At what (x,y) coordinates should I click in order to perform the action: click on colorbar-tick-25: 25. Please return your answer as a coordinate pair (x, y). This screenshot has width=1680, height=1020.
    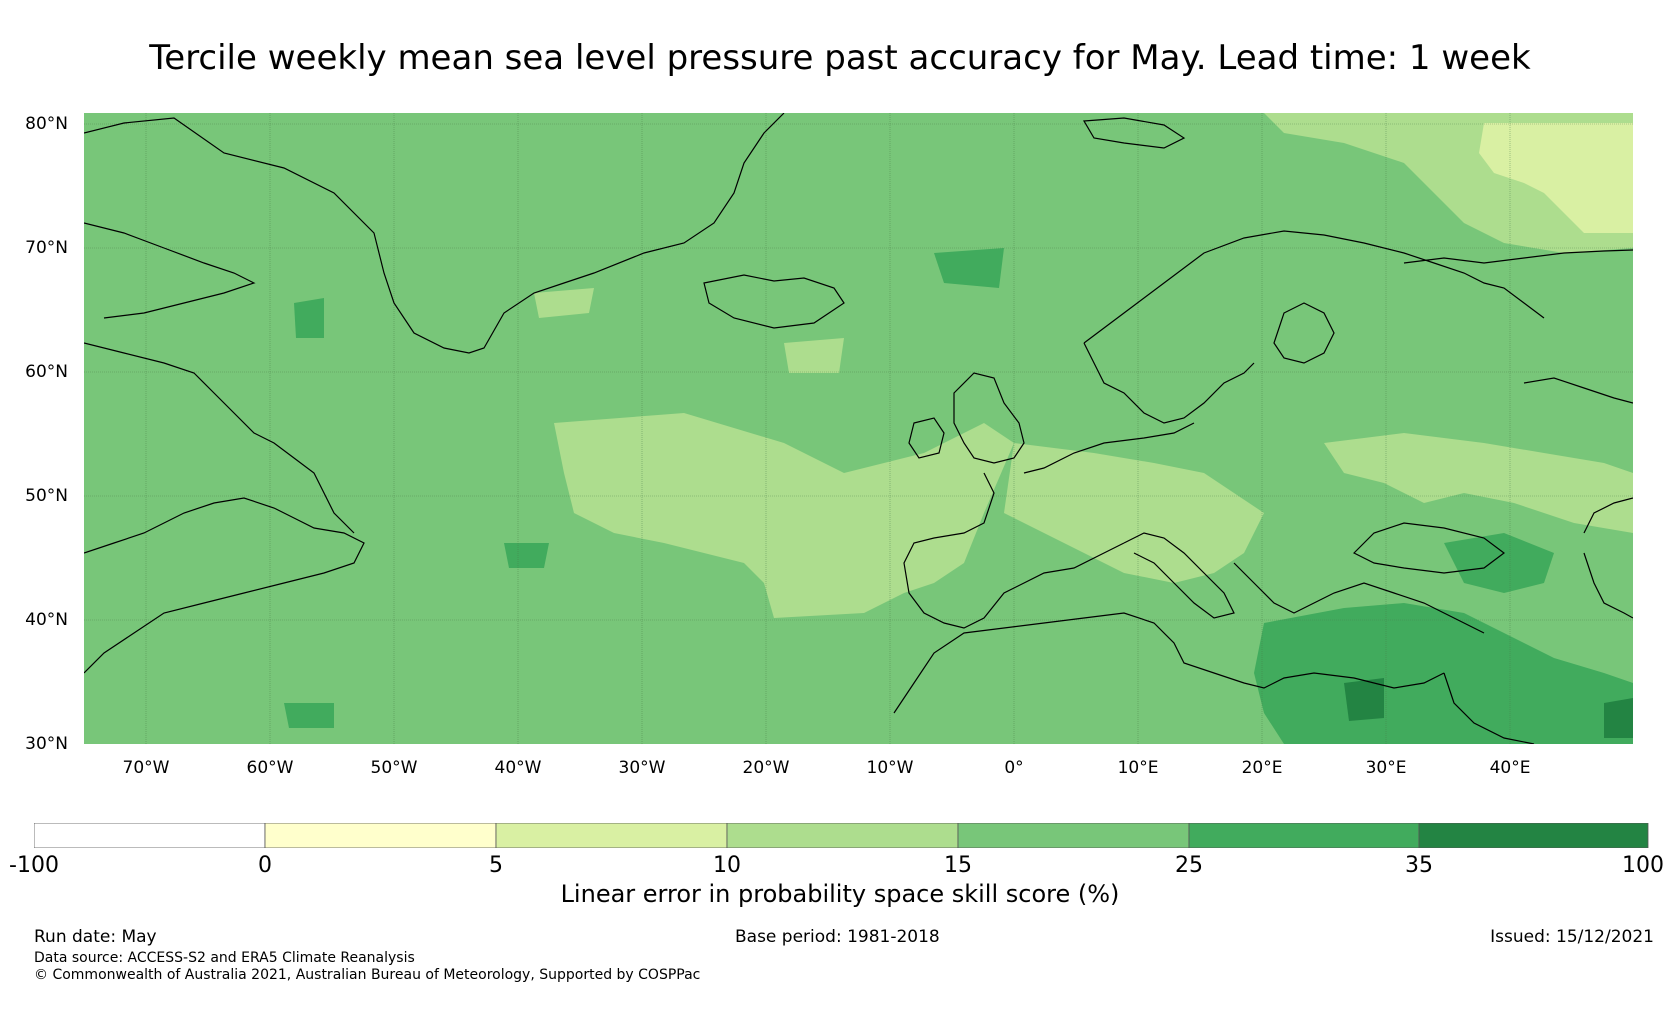
    Looking at the image, I should click on (1189, 865).